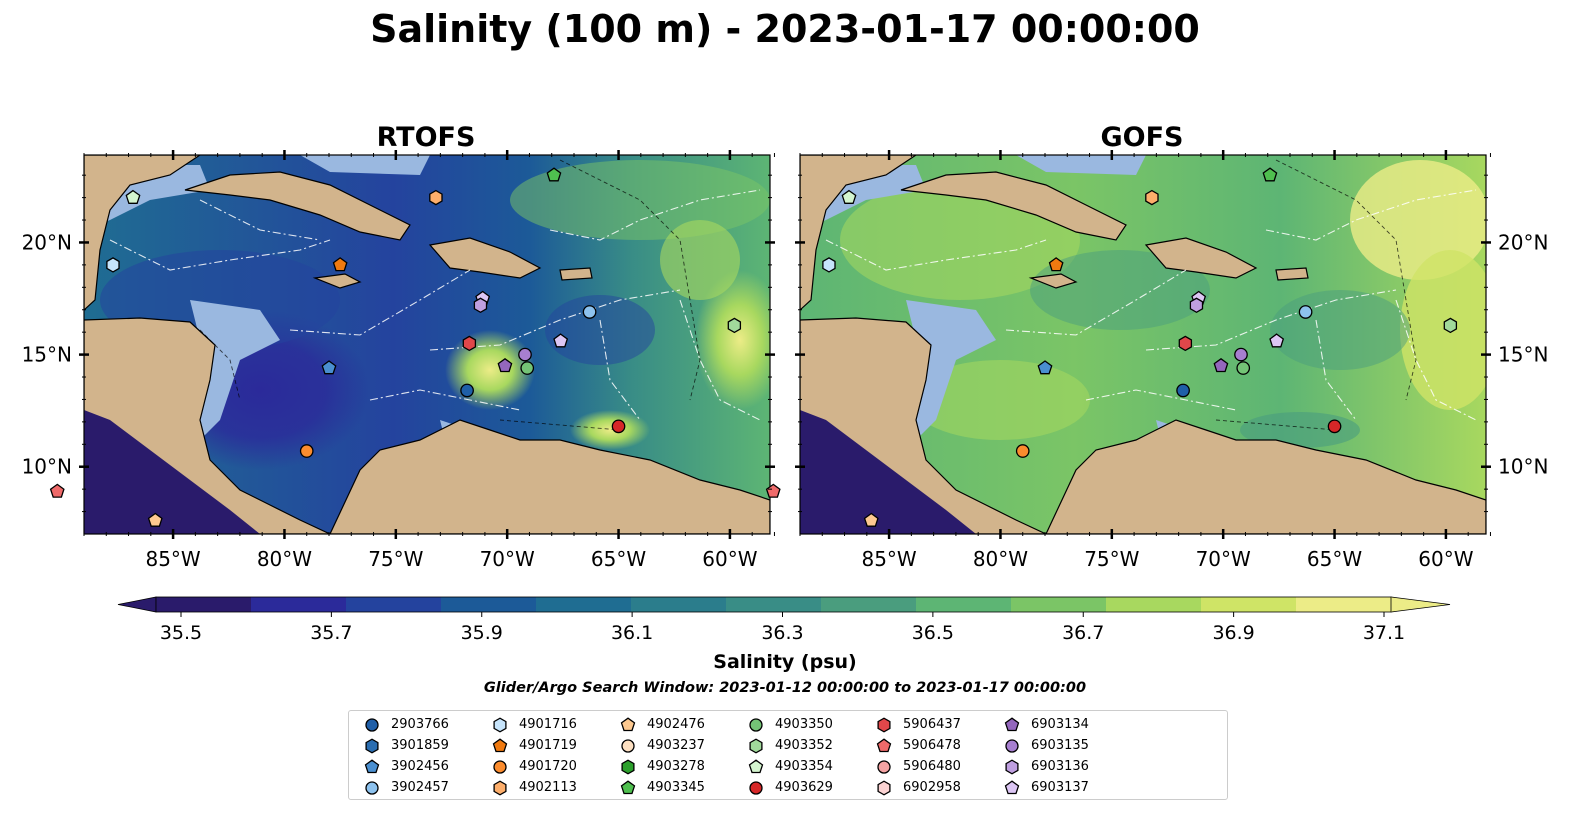 This screenshot has width=1577, height=827. I want to click on legend-label: 4902113, so click(548, 787).